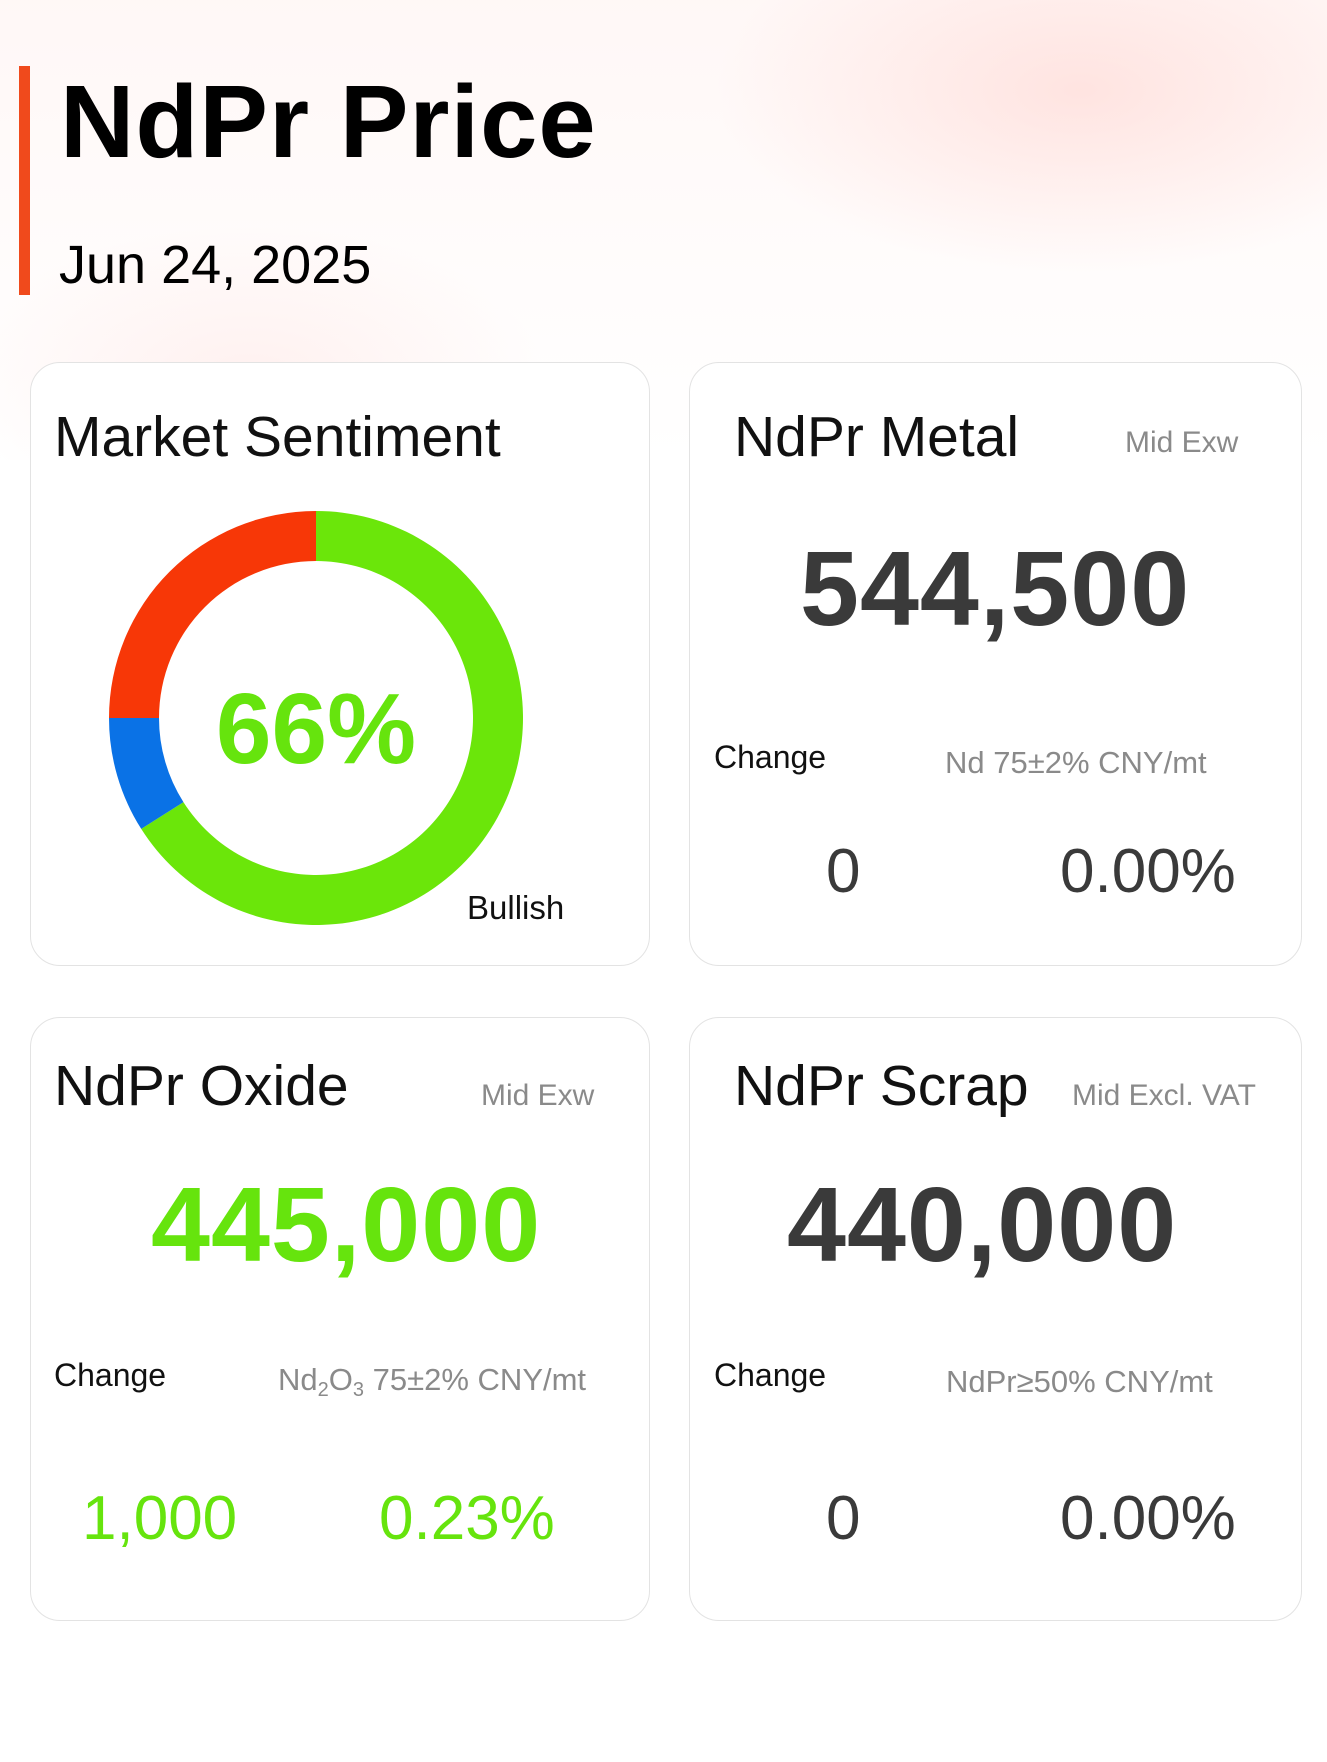 This screenshot has width=1327, height=1762. Describe the element at coordinates (881, 1086) in the screenshot. I see `scrap-title: NdPr Scrap` at that location.